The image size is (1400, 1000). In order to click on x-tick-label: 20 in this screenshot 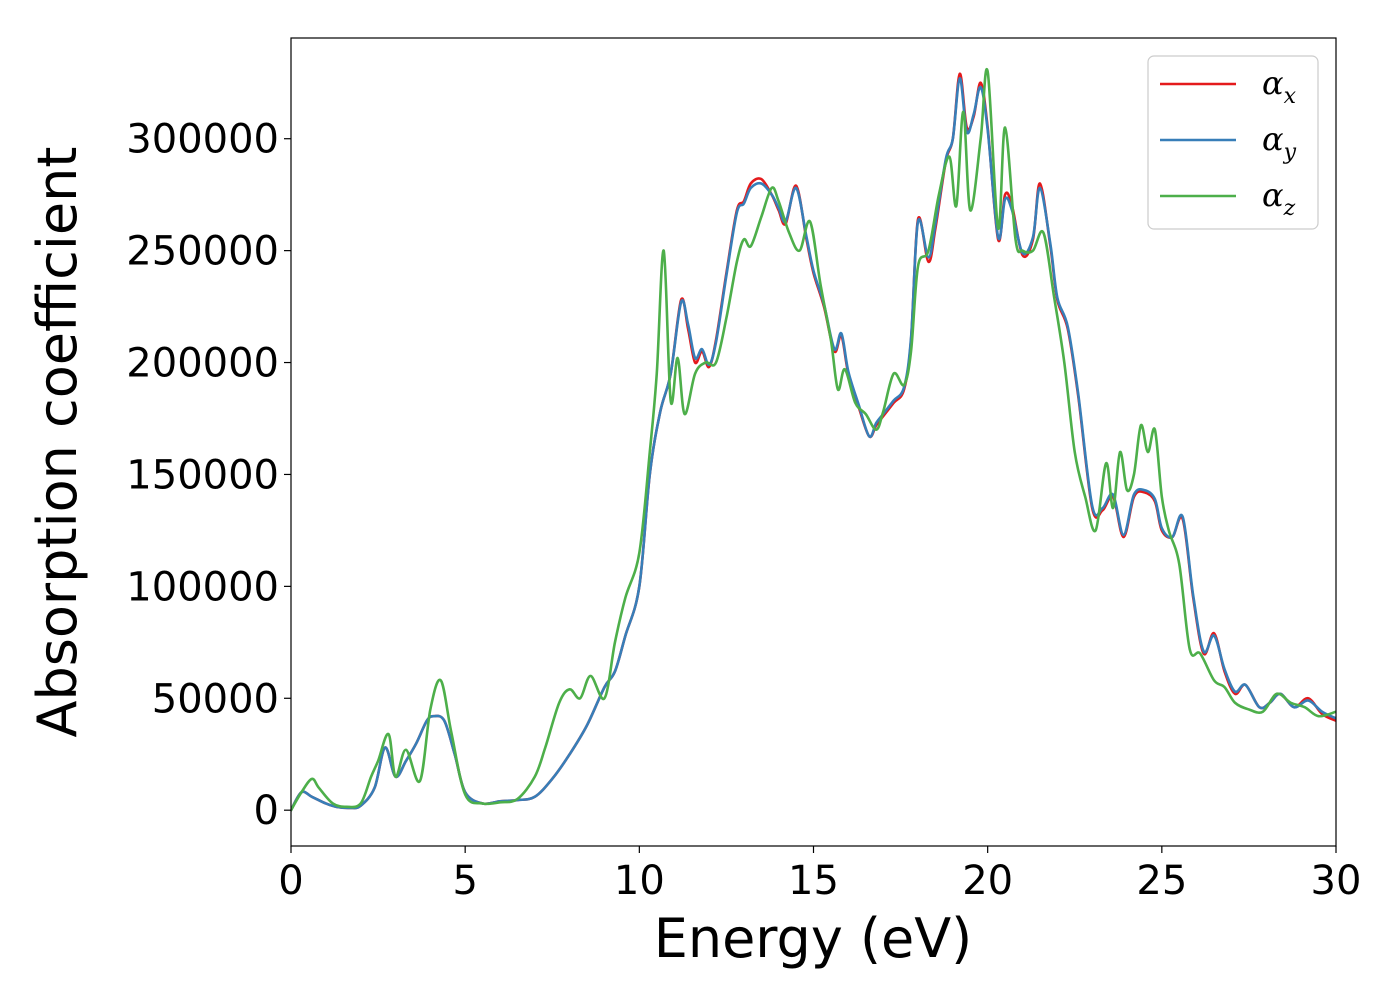, I will do `click(987, 881)`.